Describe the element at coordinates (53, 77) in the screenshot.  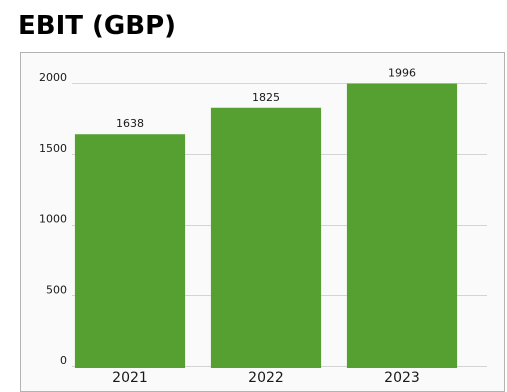
I see `y-tick-label: 2000` at that location.